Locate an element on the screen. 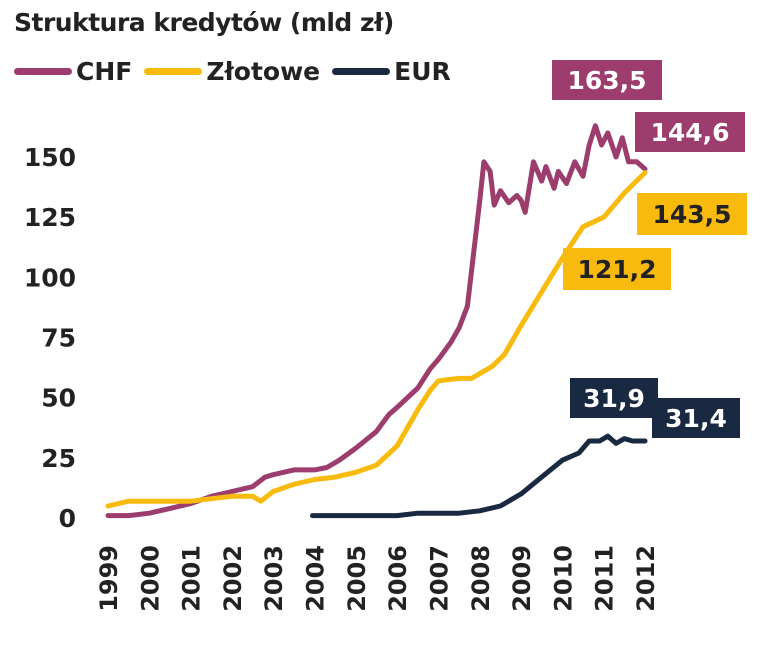 The height and width of the screenshot is (660, 762). legend-label-zlotowe: Złotowe is located at coordinates (263, 71).